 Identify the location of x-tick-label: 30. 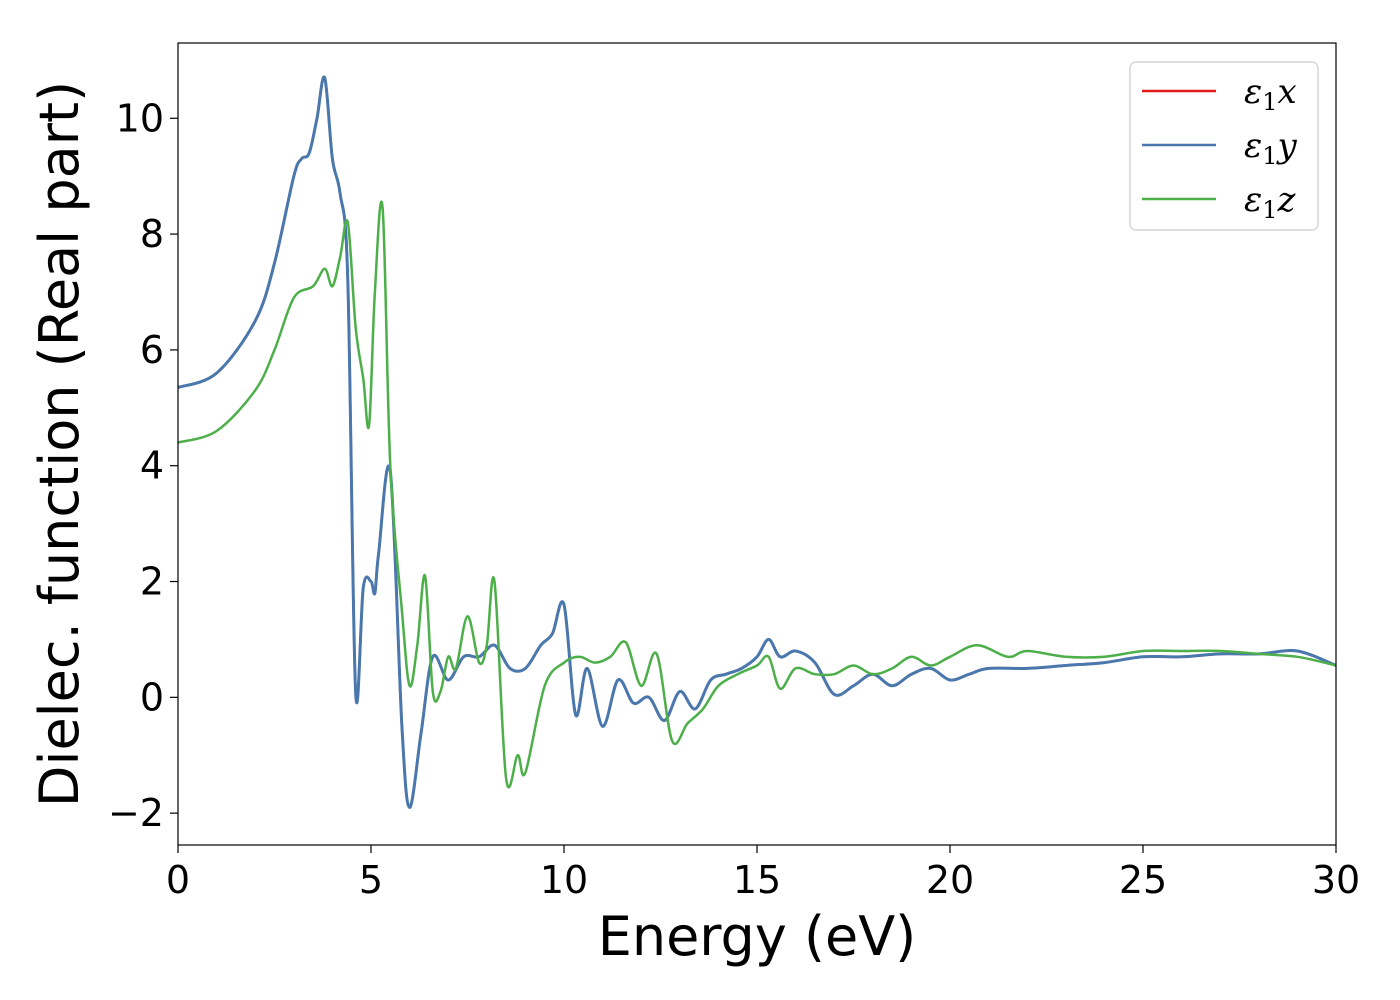
(1336, 880).